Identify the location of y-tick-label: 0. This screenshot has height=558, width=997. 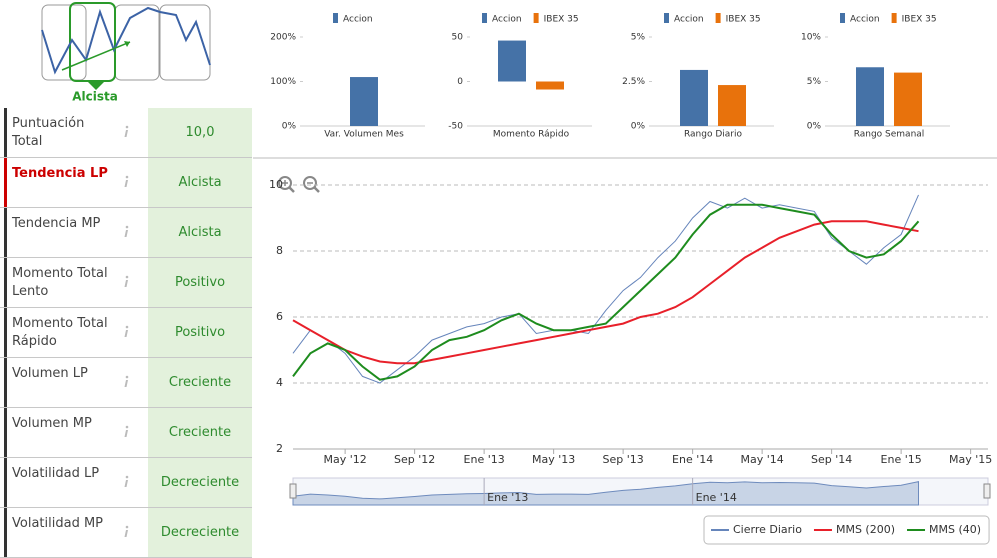
(460, 82).